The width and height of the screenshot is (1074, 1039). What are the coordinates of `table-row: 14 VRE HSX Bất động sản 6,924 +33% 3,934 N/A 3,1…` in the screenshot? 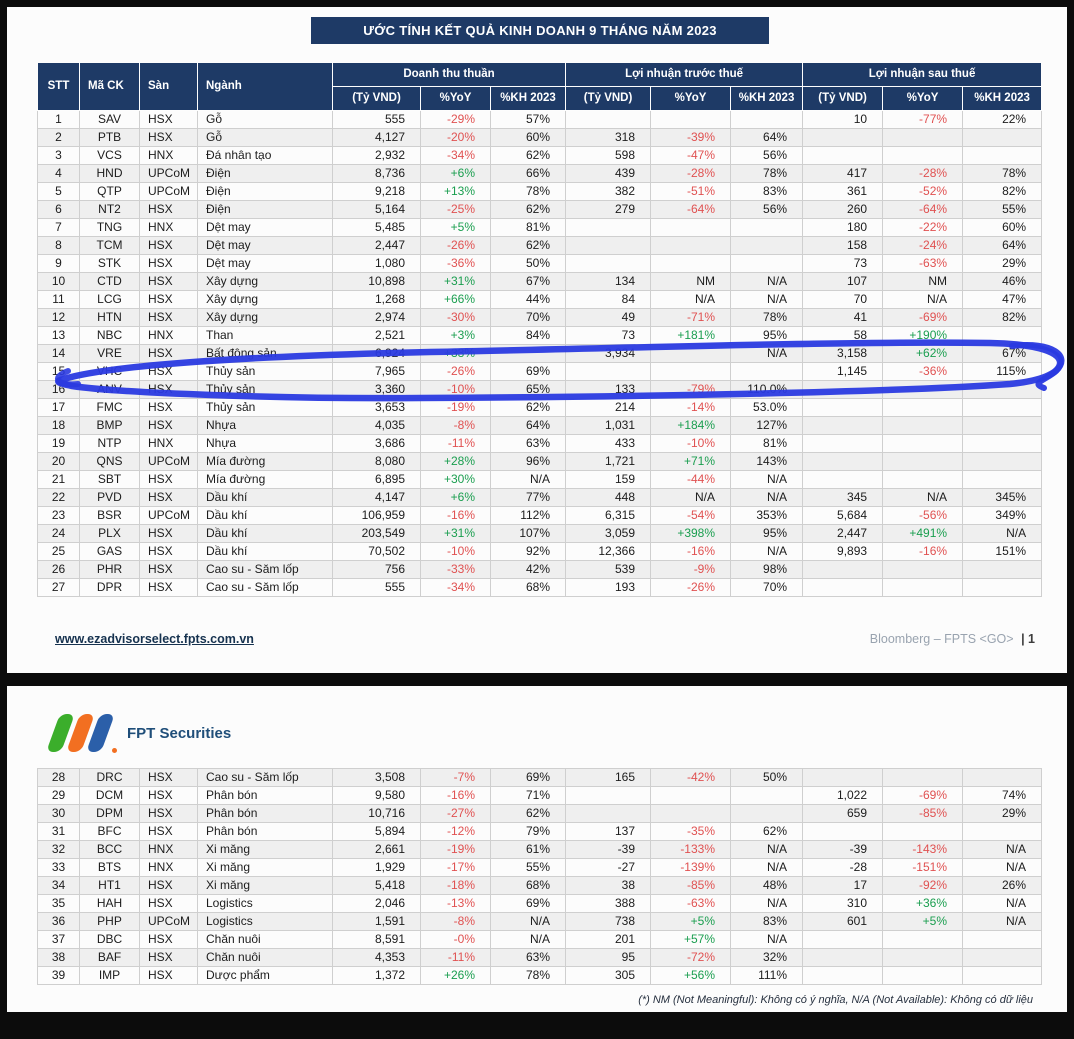 It's located at (540, 353).